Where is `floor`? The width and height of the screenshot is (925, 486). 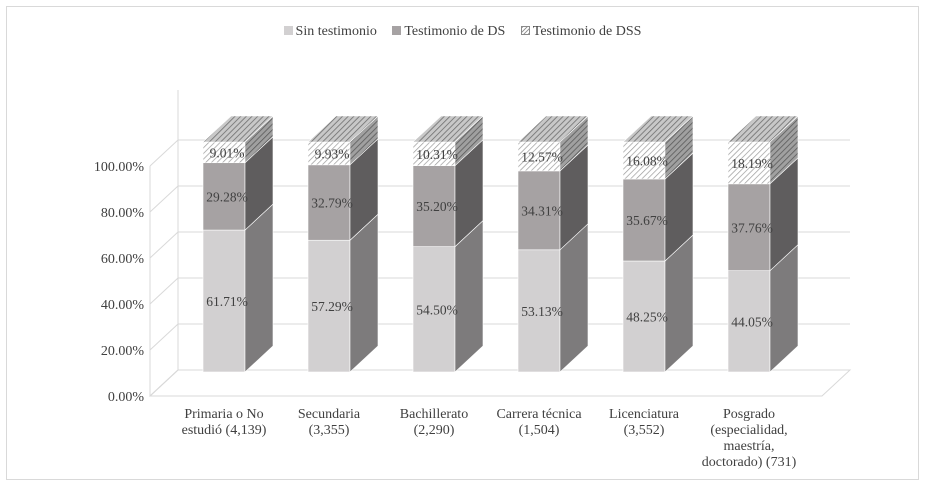 floor is located at coordinates (500, 383).